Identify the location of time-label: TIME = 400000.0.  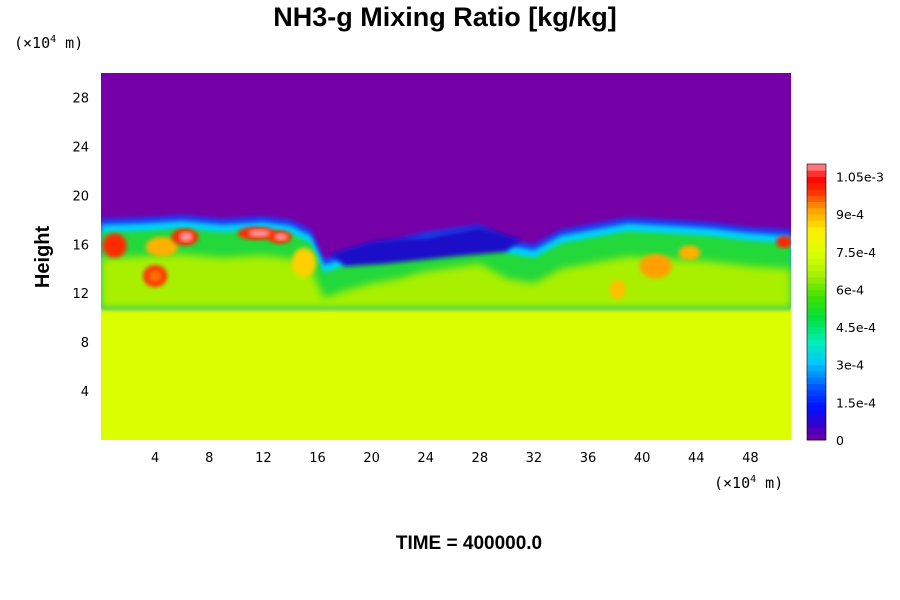
(469, 543).